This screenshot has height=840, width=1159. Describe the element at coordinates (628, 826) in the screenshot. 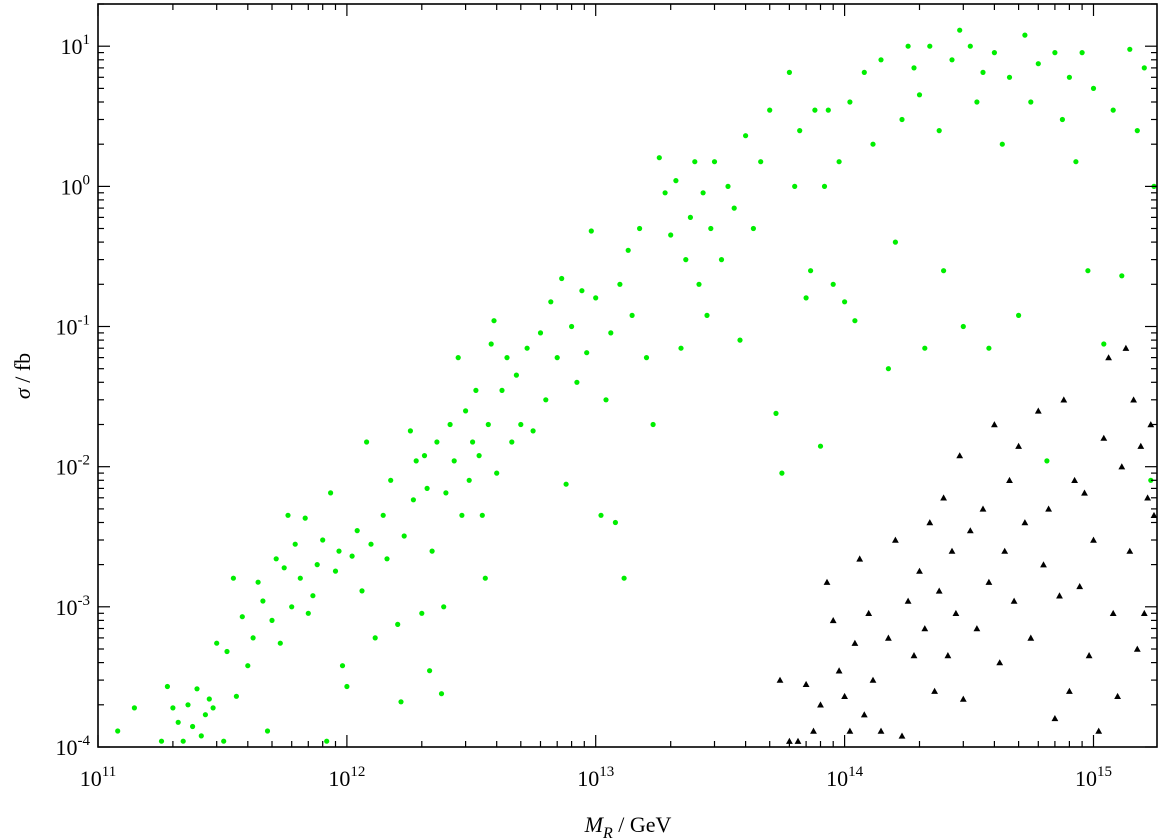

I see `x-axis-title: MR / GeV` at that location.